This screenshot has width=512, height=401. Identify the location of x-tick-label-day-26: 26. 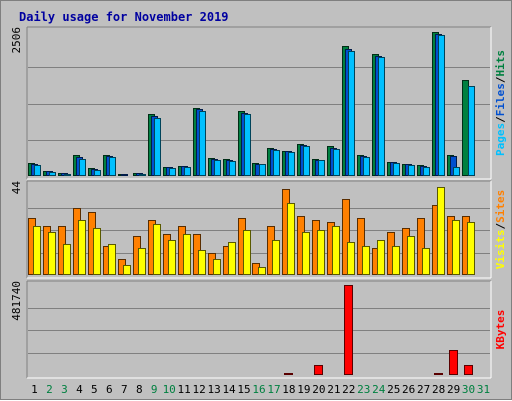
(408, 389).